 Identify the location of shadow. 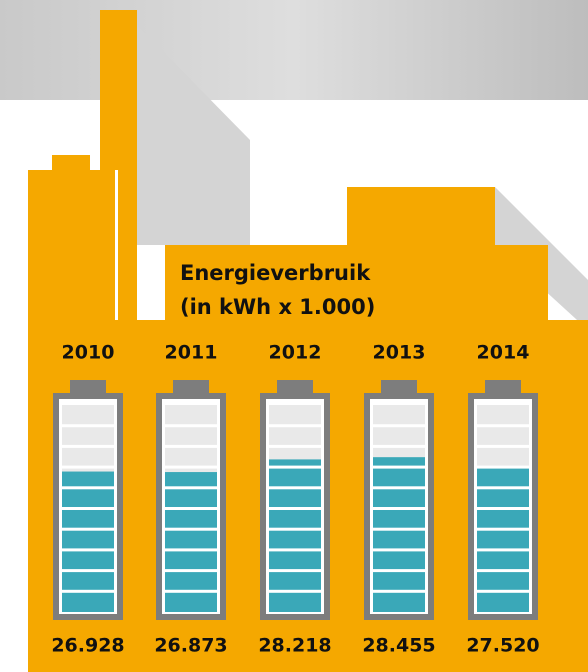
(193, 135).